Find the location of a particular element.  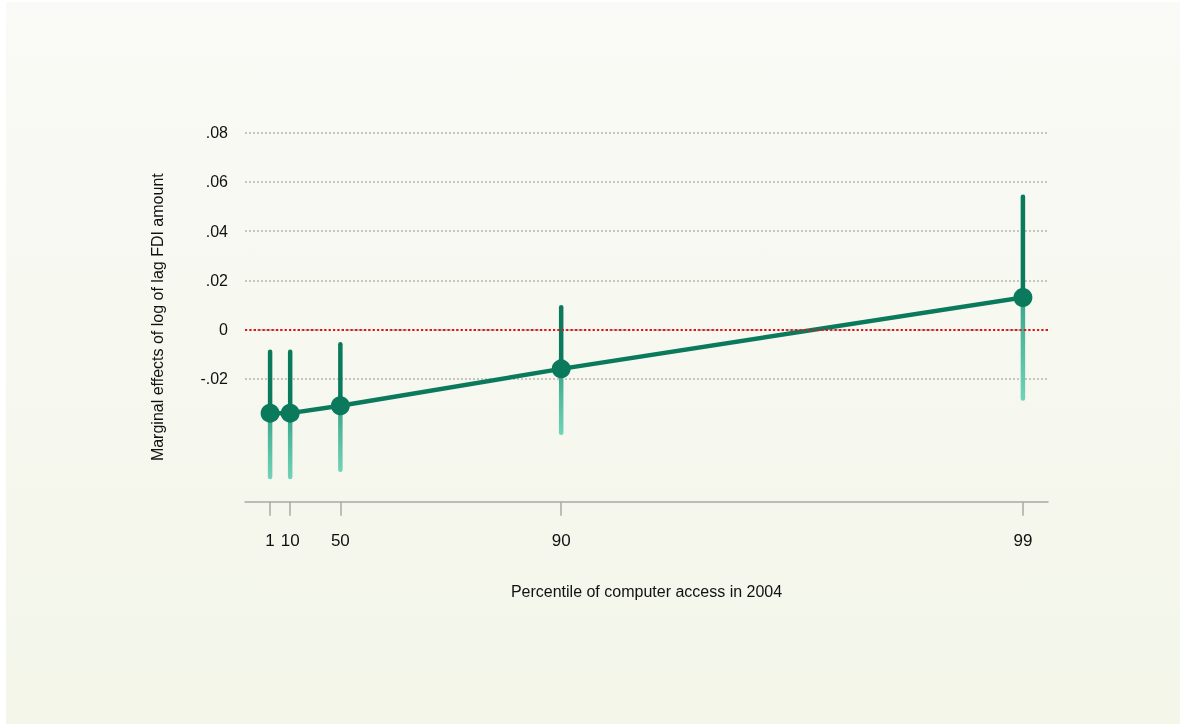

x-tick-label: 10 is located at coordinates (290, 540).